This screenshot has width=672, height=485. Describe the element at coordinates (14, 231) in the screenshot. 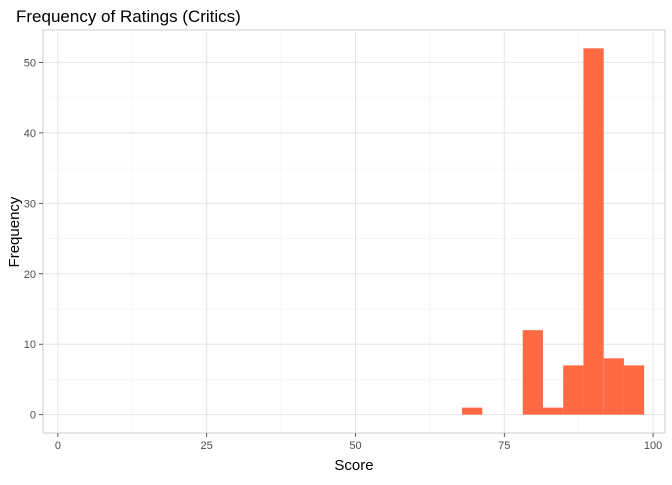

I see `y-axis-label: Frequency` at that location.